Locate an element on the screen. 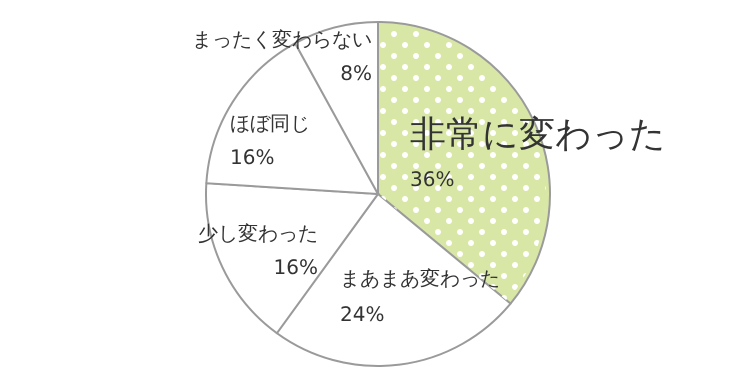 The width and height of the screenshot is (750, 386). data-label: 24% is located at coordinates (362, 314).